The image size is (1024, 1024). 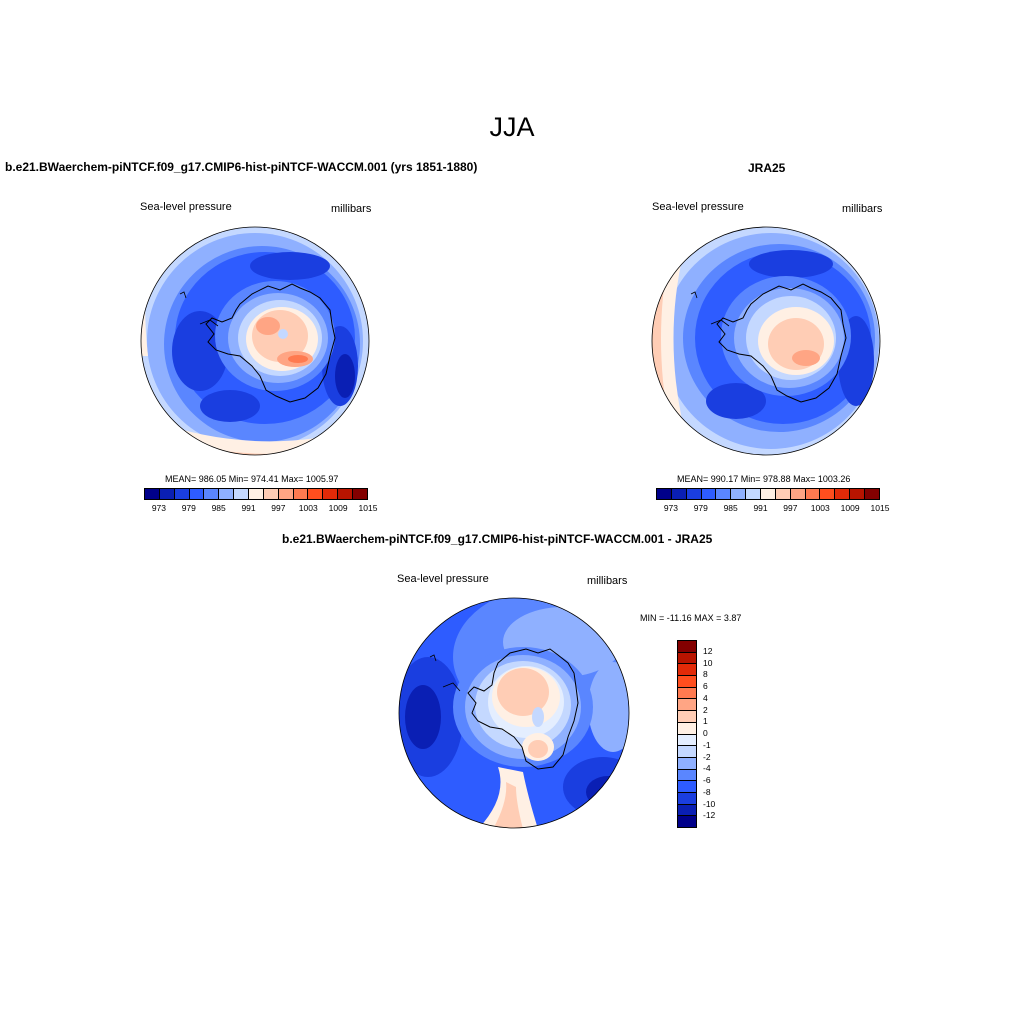 What do you see at coordinates (709, 815) in the screenshot?
I see `colorbar-tick-label: -12` at bounding box center [709, 815].